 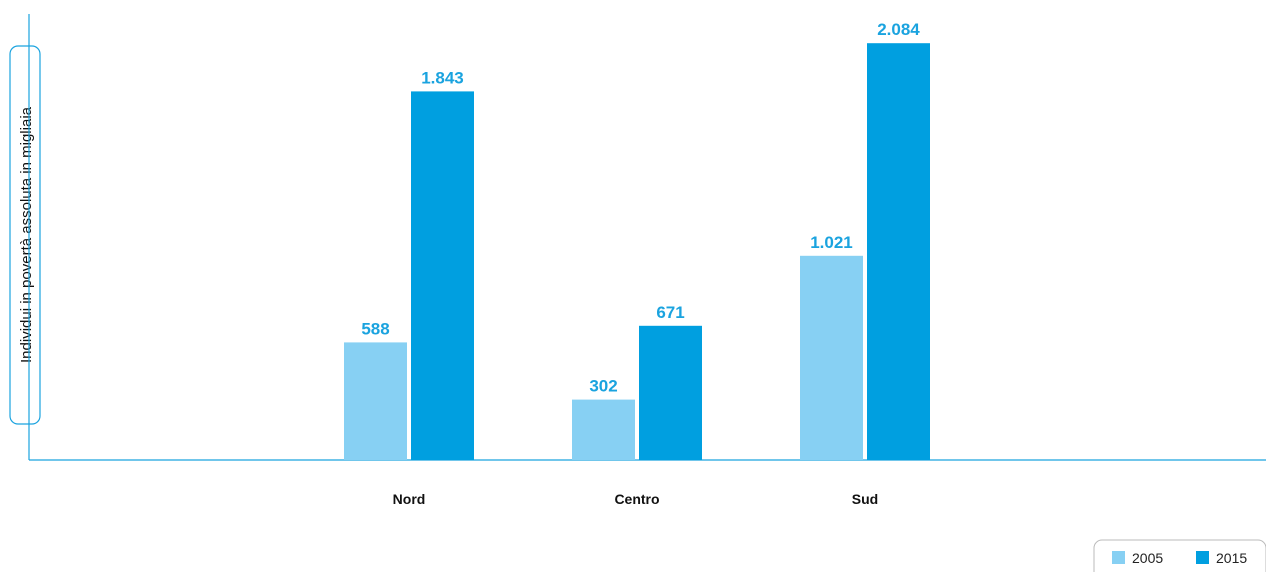 I want to click on bar-centro-2015, so click(x=670, y=392).